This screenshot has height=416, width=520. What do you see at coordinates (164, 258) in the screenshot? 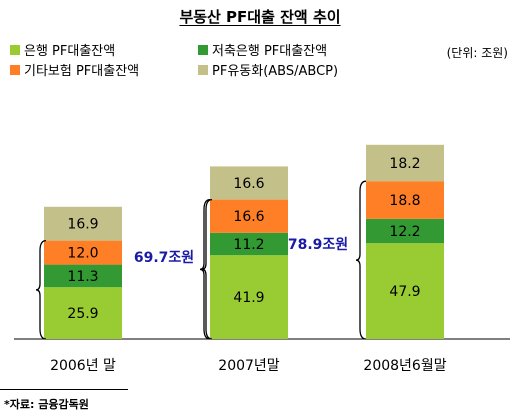
I see `total-annotation: 69.7조원` at bounding box center [164, 258].